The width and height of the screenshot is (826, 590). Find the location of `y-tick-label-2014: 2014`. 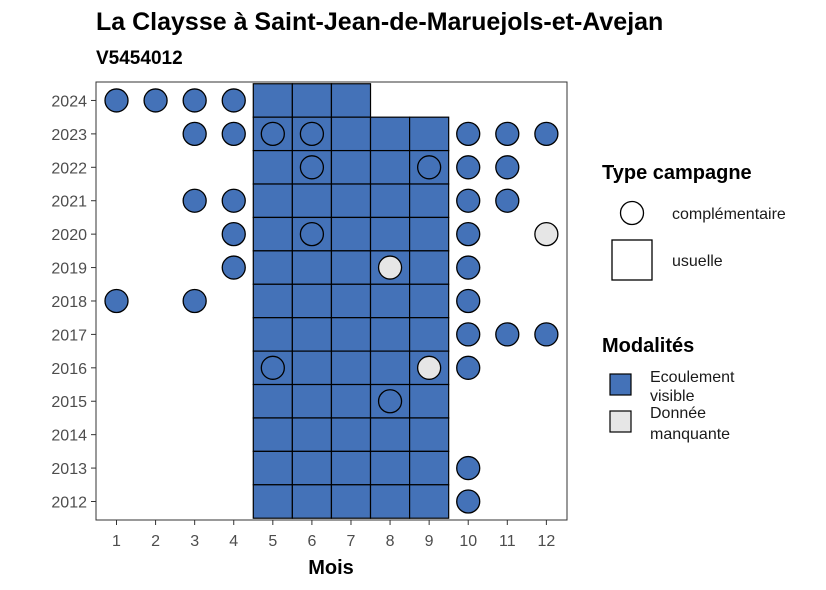

y-tick-label-2014: 2014 is located at coordinates (69, 436).